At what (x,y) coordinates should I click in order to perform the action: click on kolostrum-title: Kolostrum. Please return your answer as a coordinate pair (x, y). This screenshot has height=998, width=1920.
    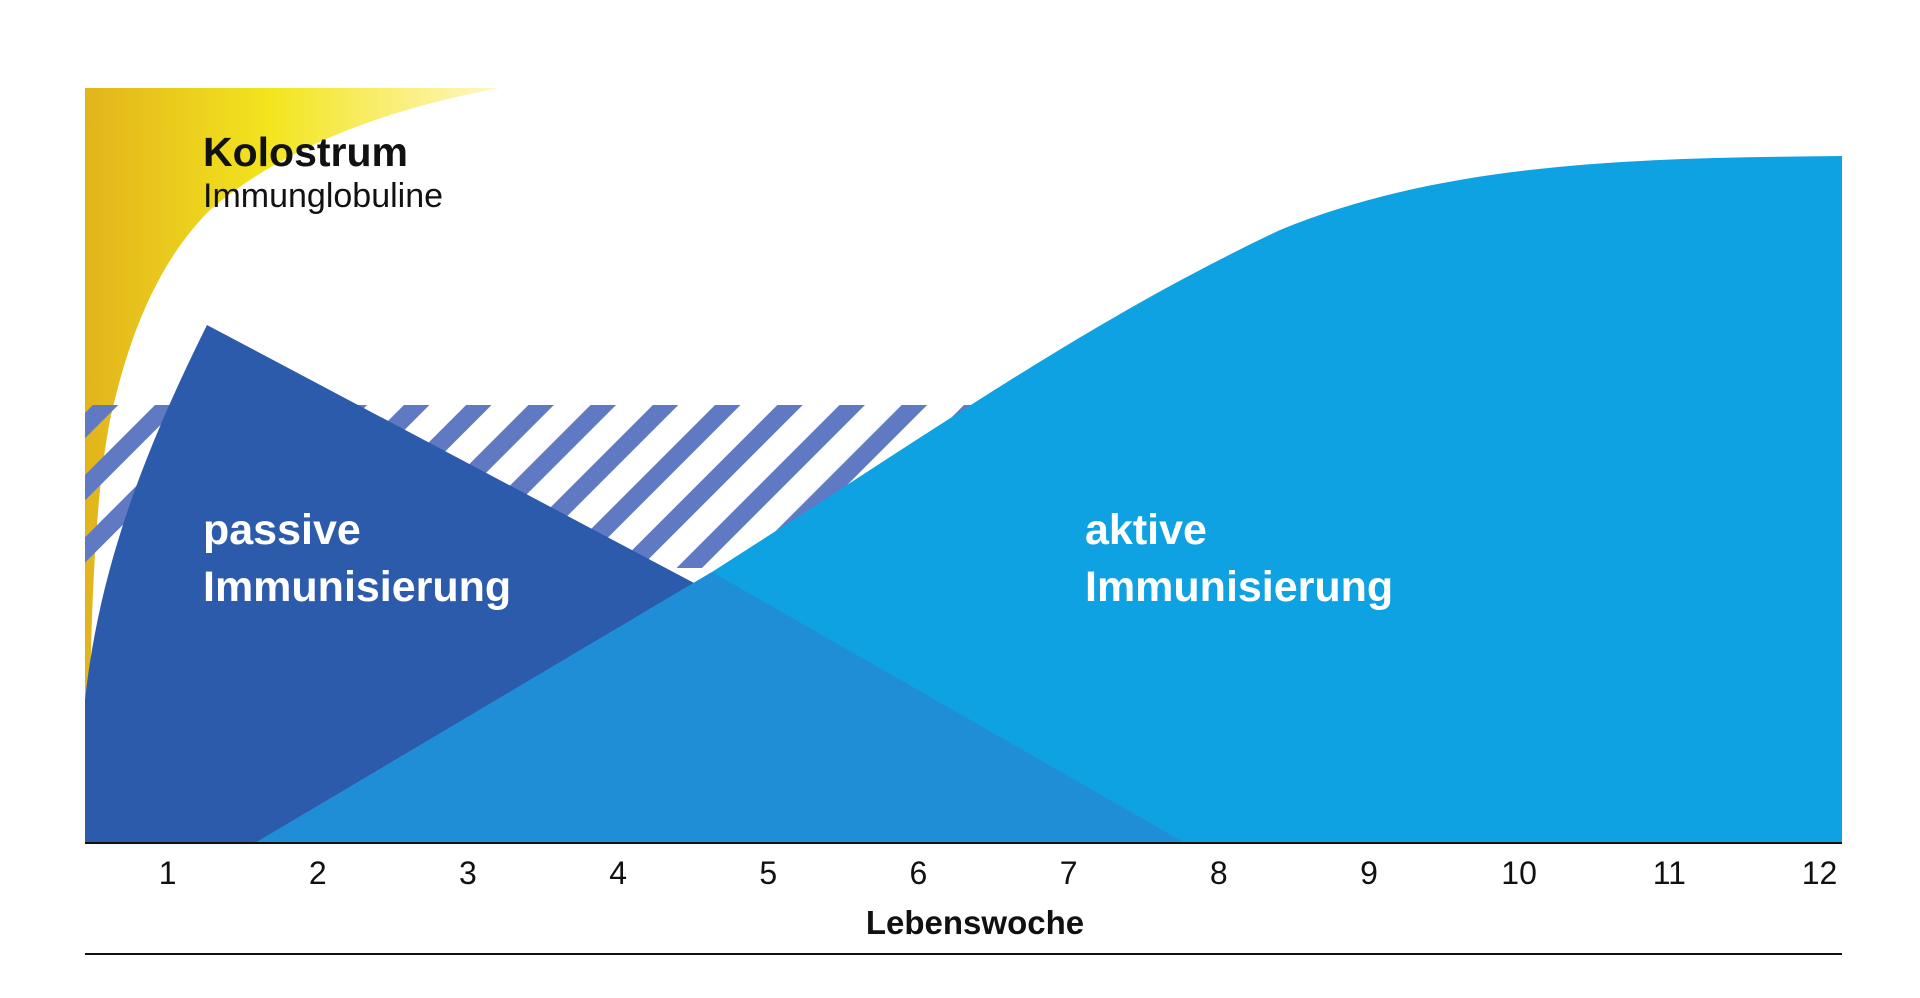
    Looking at the image, I should click on (305, 152).